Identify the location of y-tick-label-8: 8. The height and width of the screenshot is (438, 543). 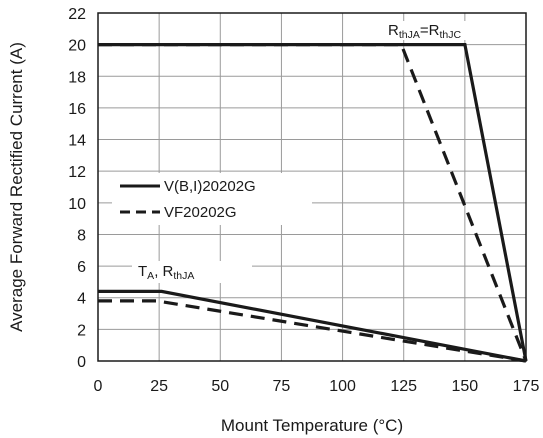
(81, 235).